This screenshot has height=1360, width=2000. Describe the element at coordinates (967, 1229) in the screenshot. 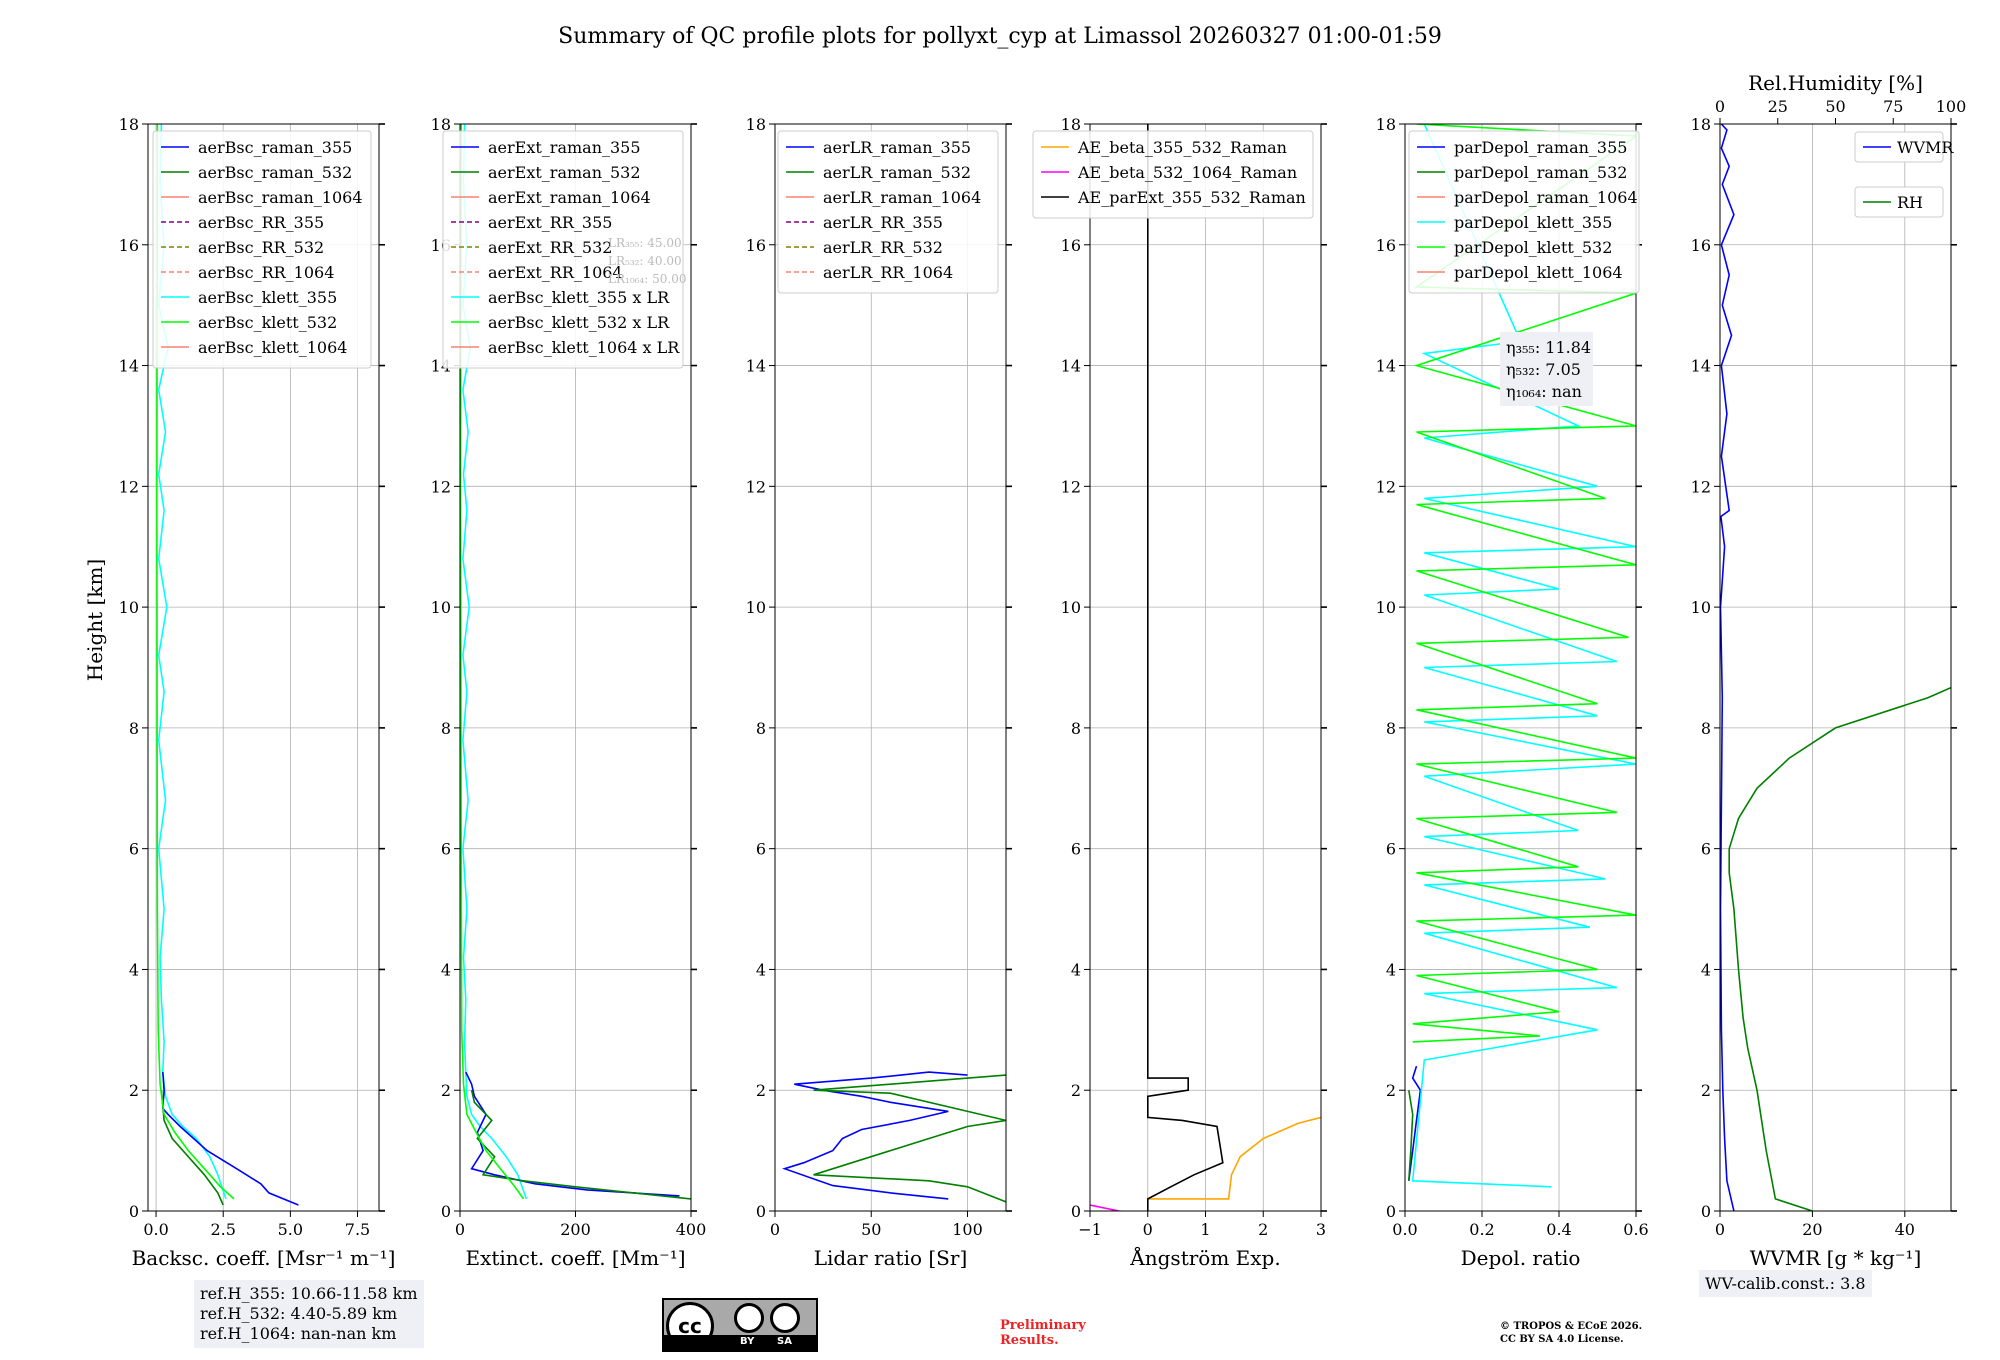

I see `x-tick-label: 100` at that location.